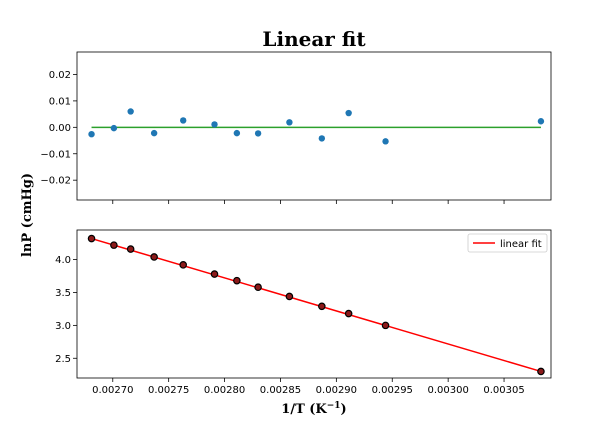  Describe the element at coordinates (27, 215) in the screenshot. I see `y-axis-label: lnP (cmHg)` at that location.